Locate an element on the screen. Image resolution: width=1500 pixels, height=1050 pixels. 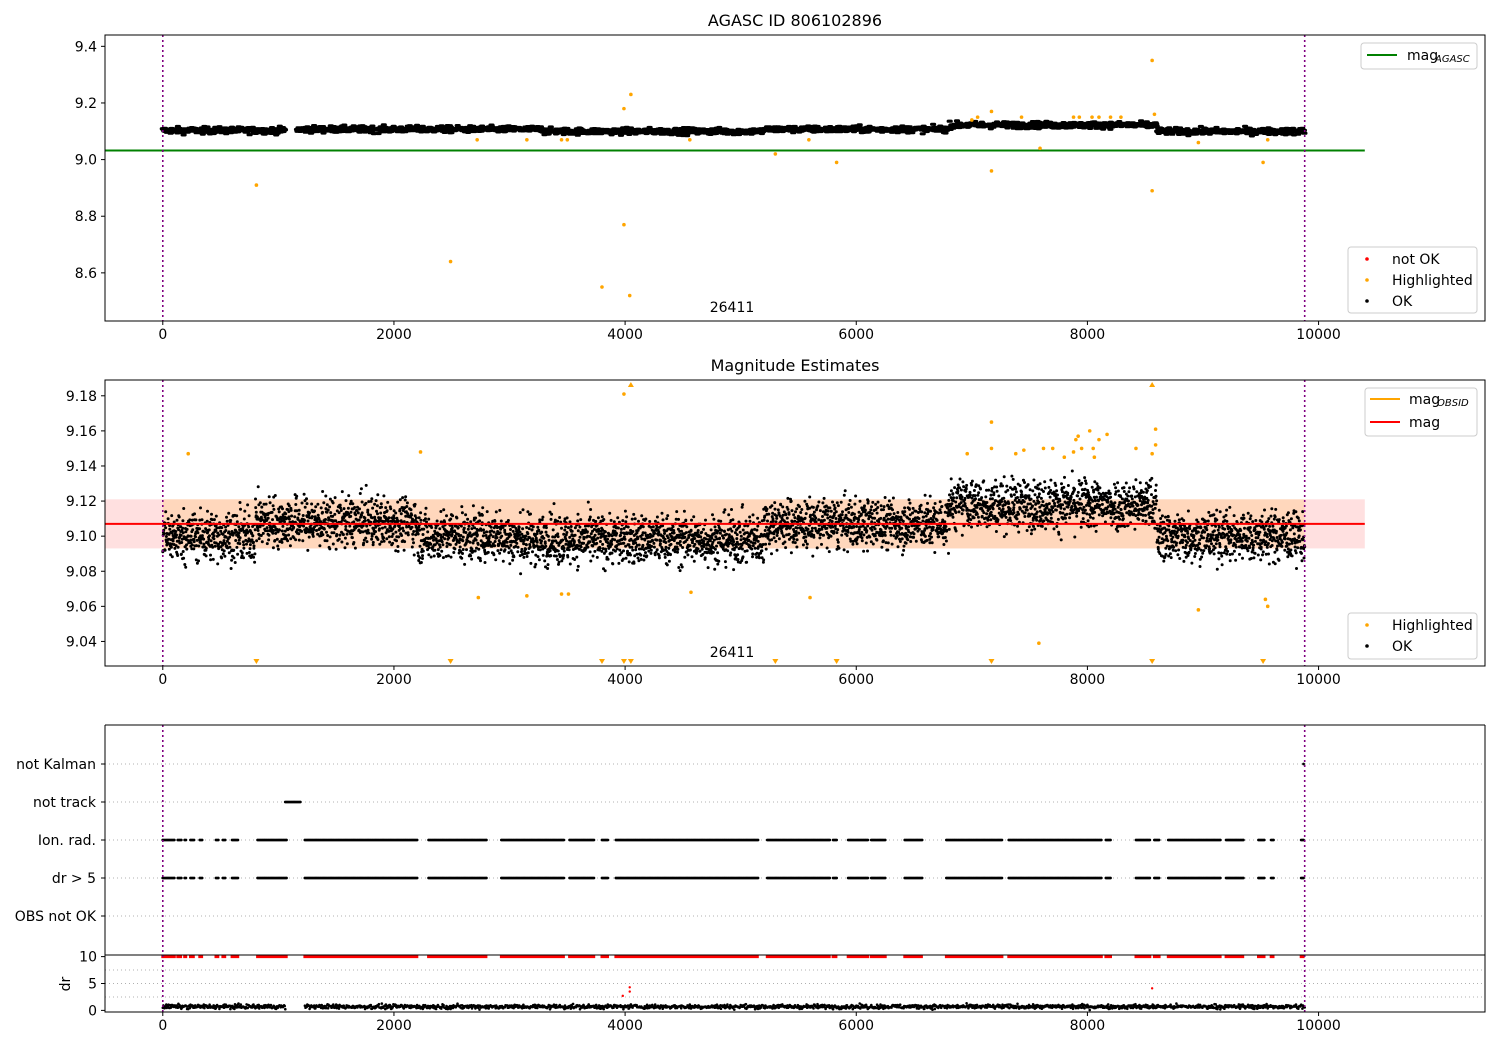
y-tick-label: 8.6 is located at coordinates (86, 274).